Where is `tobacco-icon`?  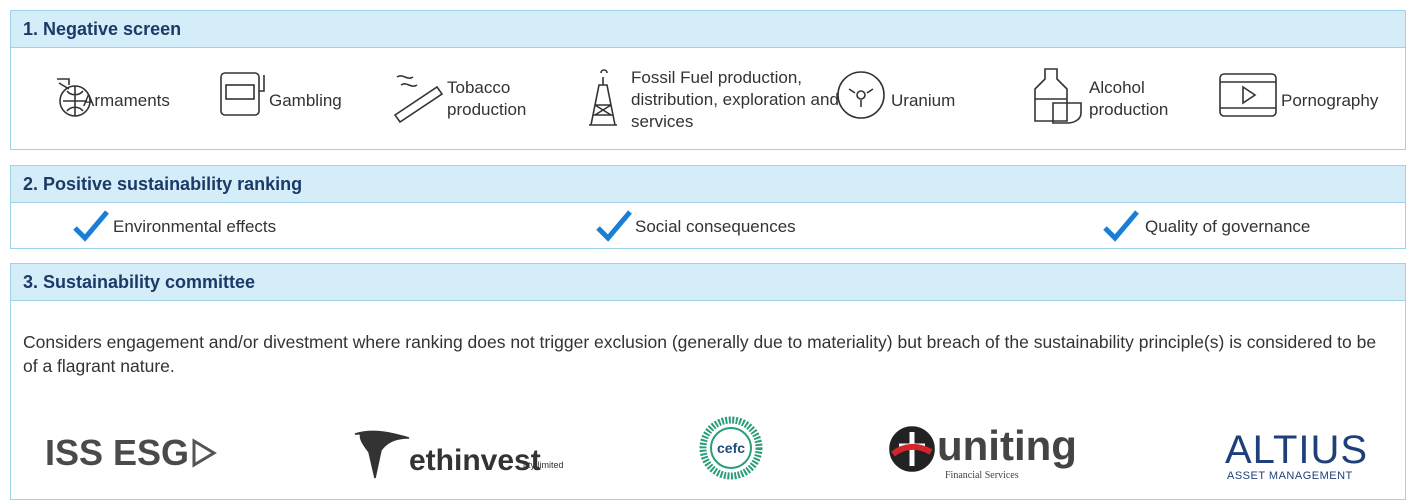 tobacco-icon is located at coordinates (418, 99).